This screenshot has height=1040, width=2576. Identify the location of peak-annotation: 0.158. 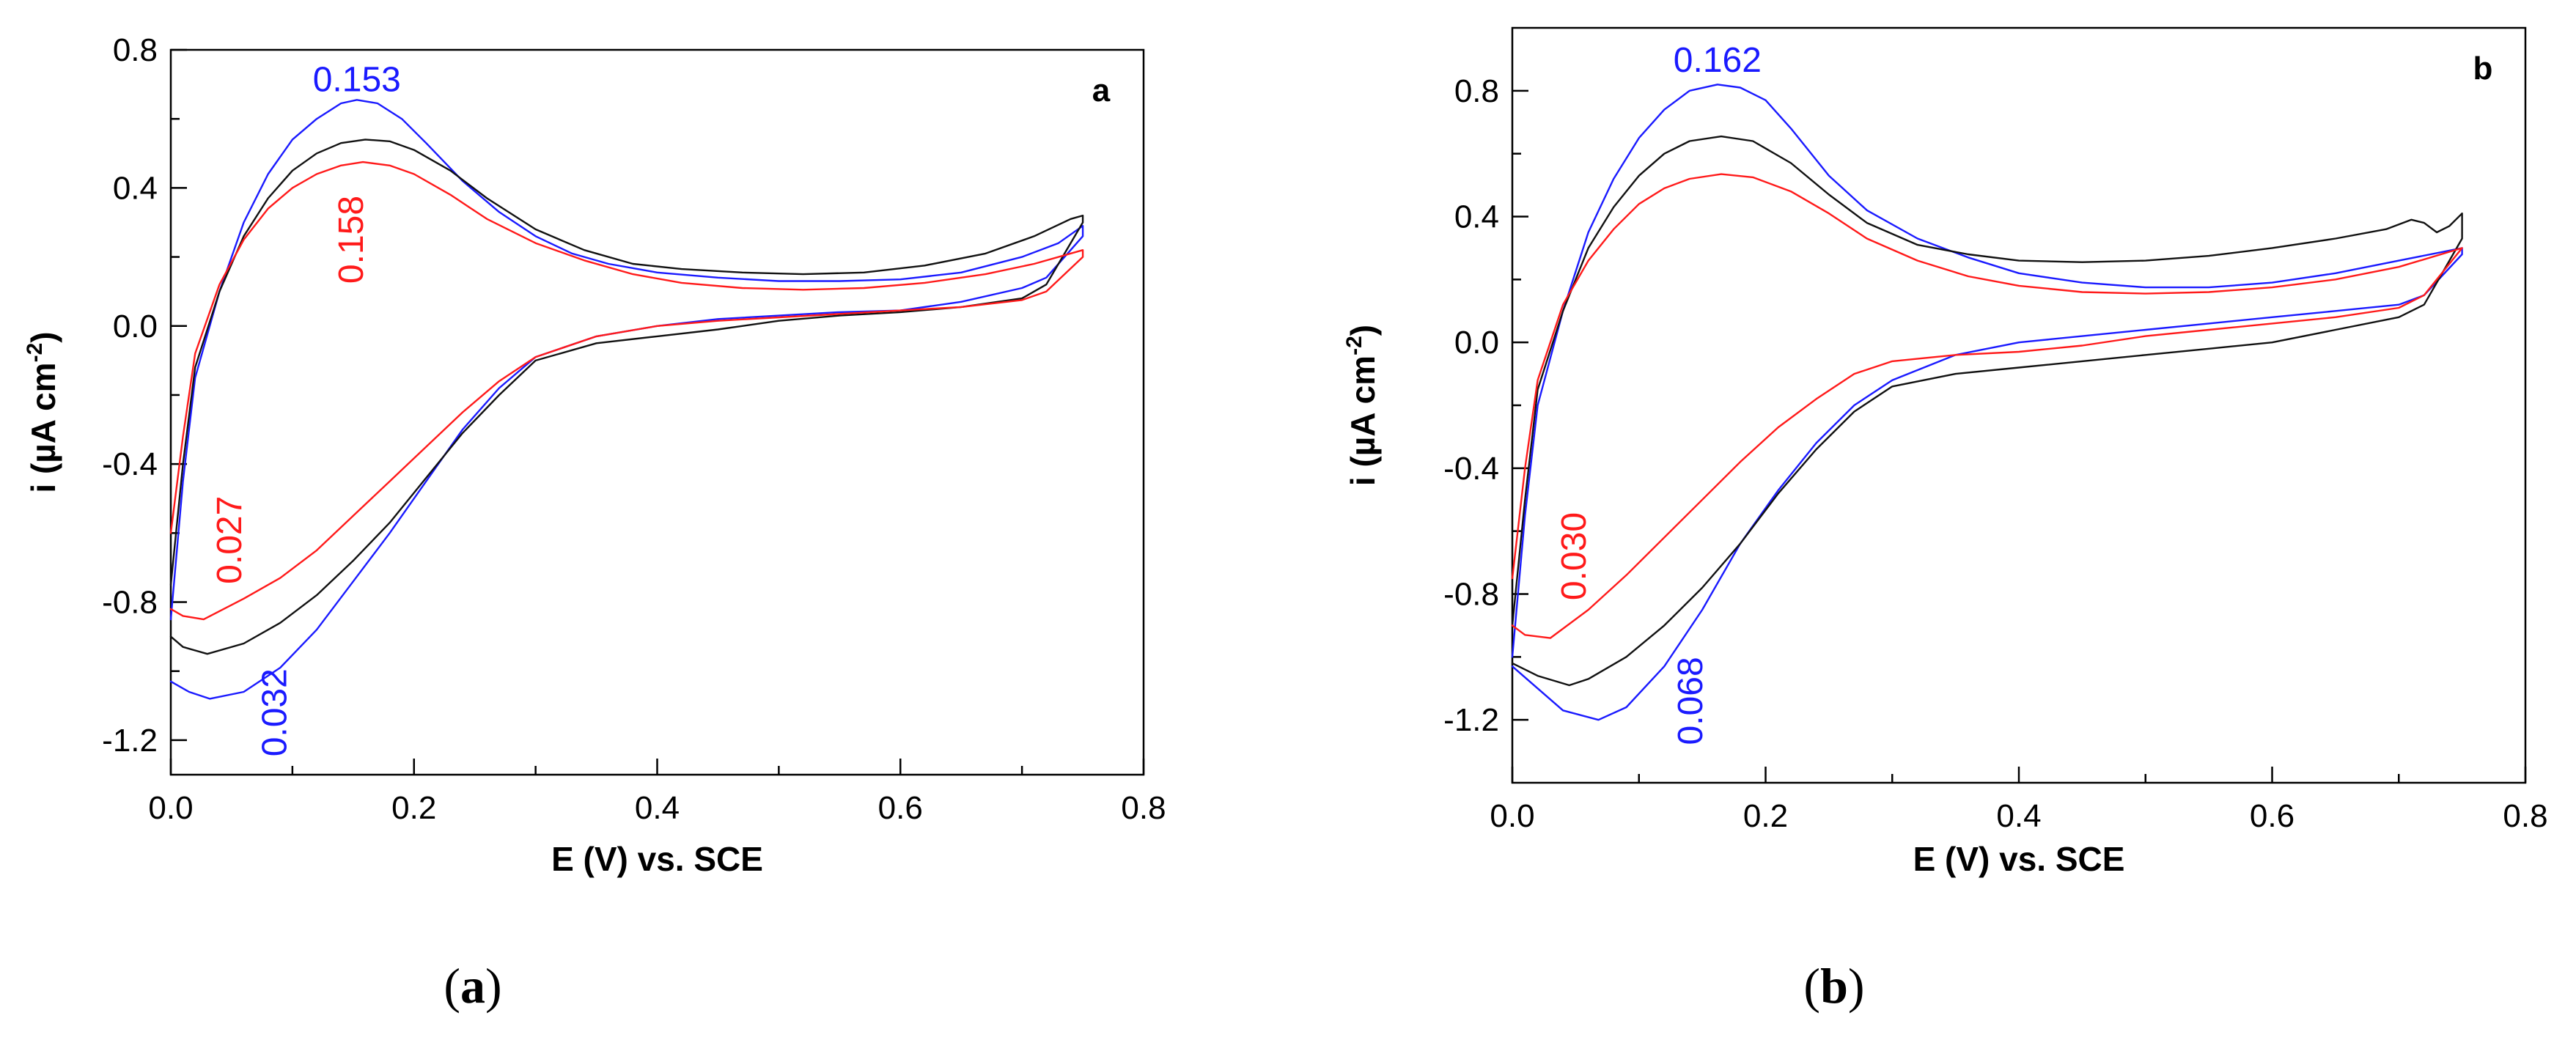
(351, 240).